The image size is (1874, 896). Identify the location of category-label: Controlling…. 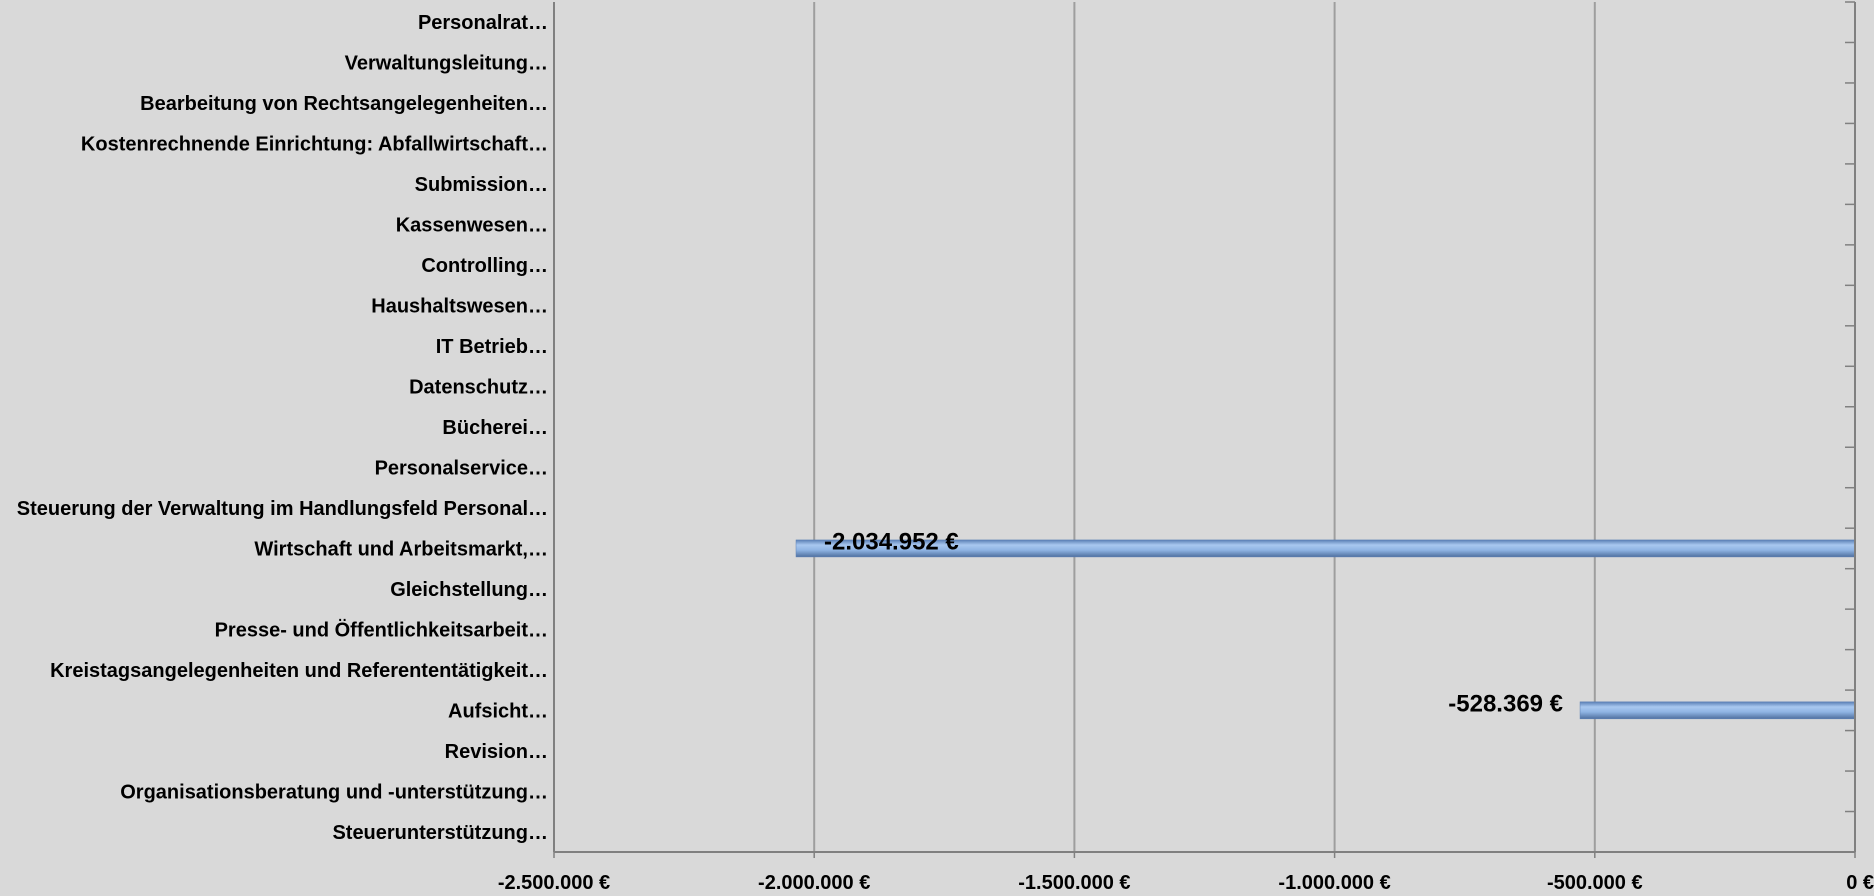
(484, 266).